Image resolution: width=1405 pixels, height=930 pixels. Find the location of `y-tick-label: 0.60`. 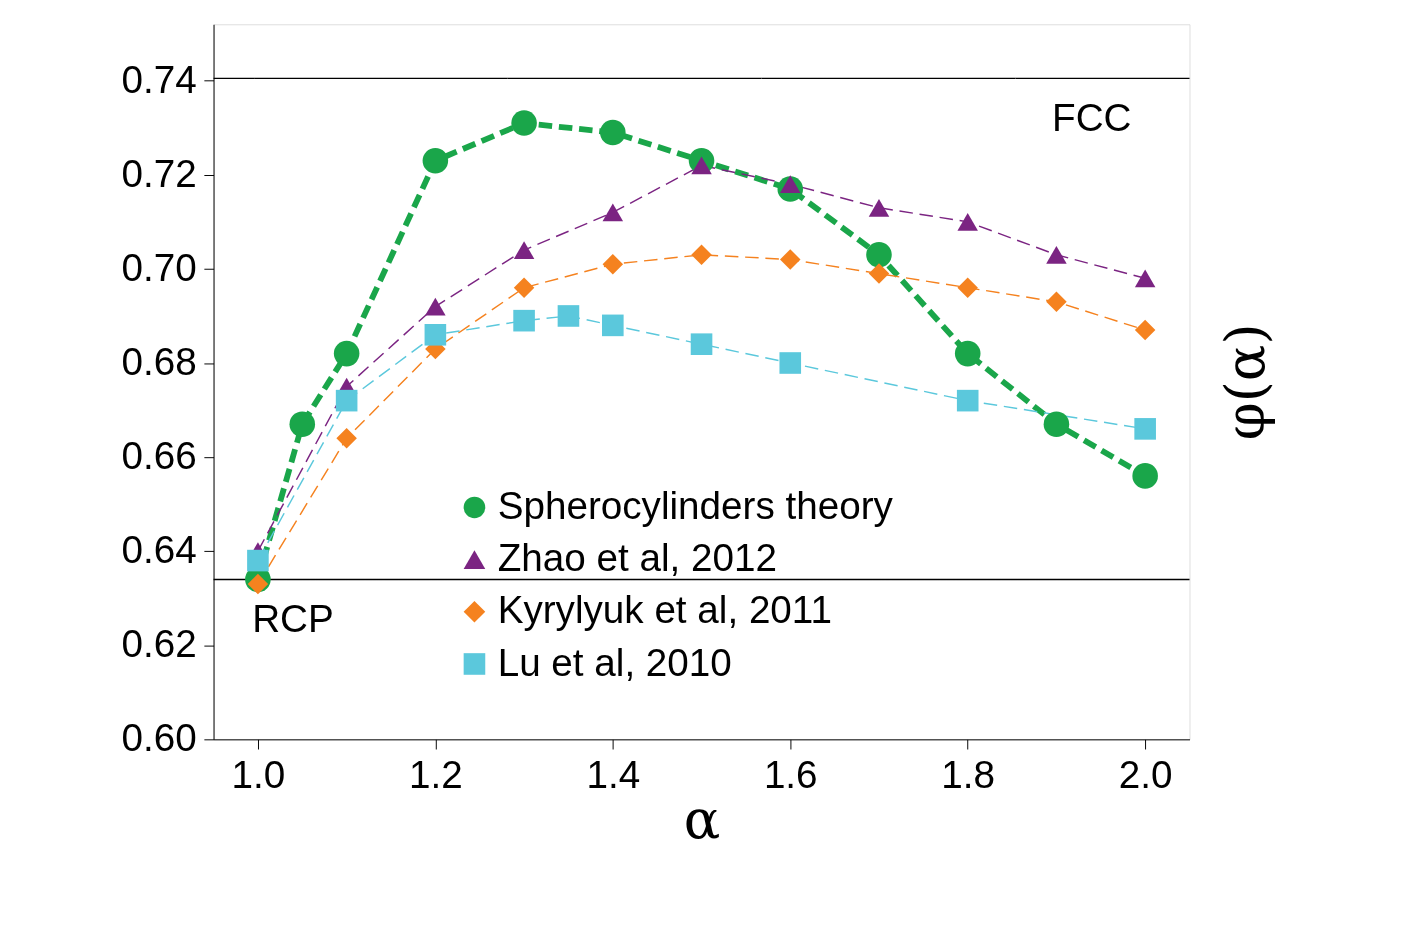

y-tick-label: 0.60 is located at coordinates (159, 738).